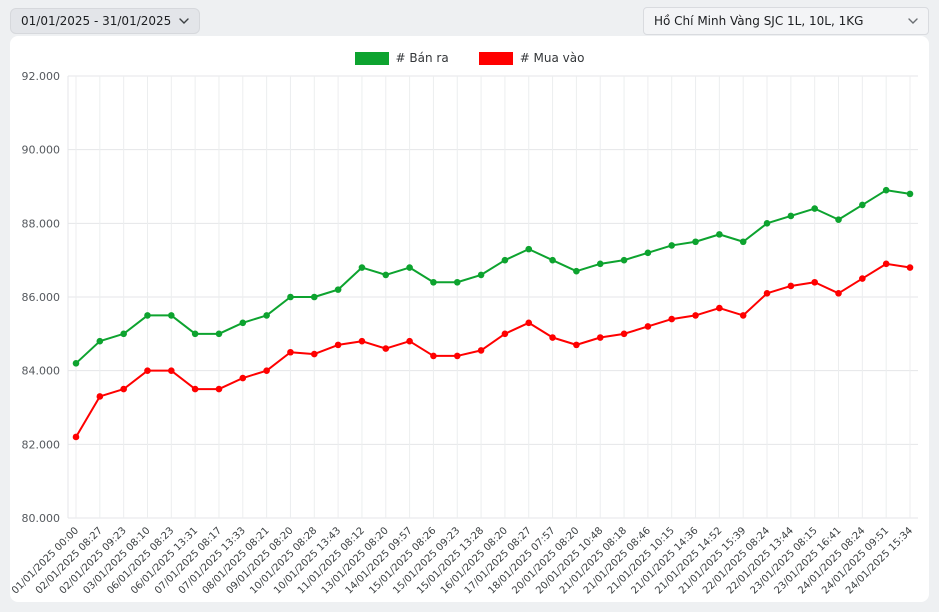 This screenshot has height=612, width=939. I want to click on product-selector: Hồ Chí Minh Vàng SJC 1L, 10L, 1KG, so click(786, 21).